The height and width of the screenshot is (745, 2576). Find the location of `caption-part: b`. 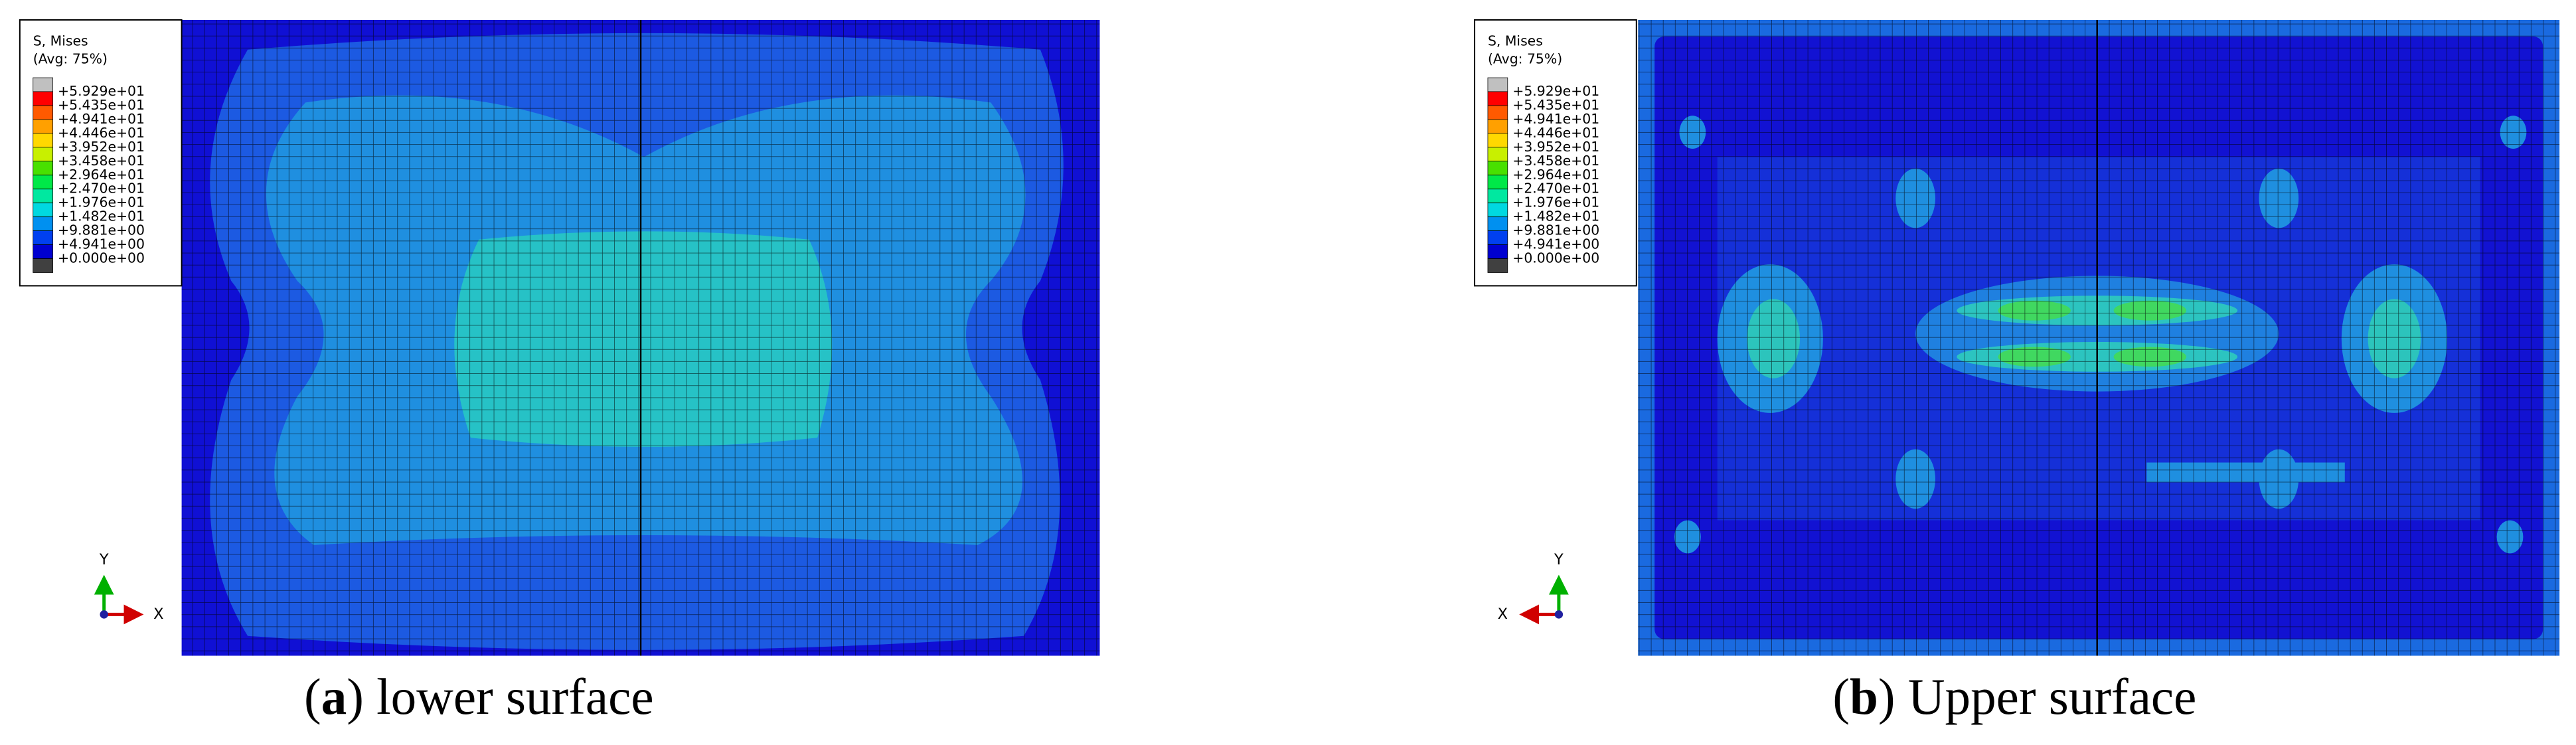

caption-part: b is located at coordinates (1864, 696).